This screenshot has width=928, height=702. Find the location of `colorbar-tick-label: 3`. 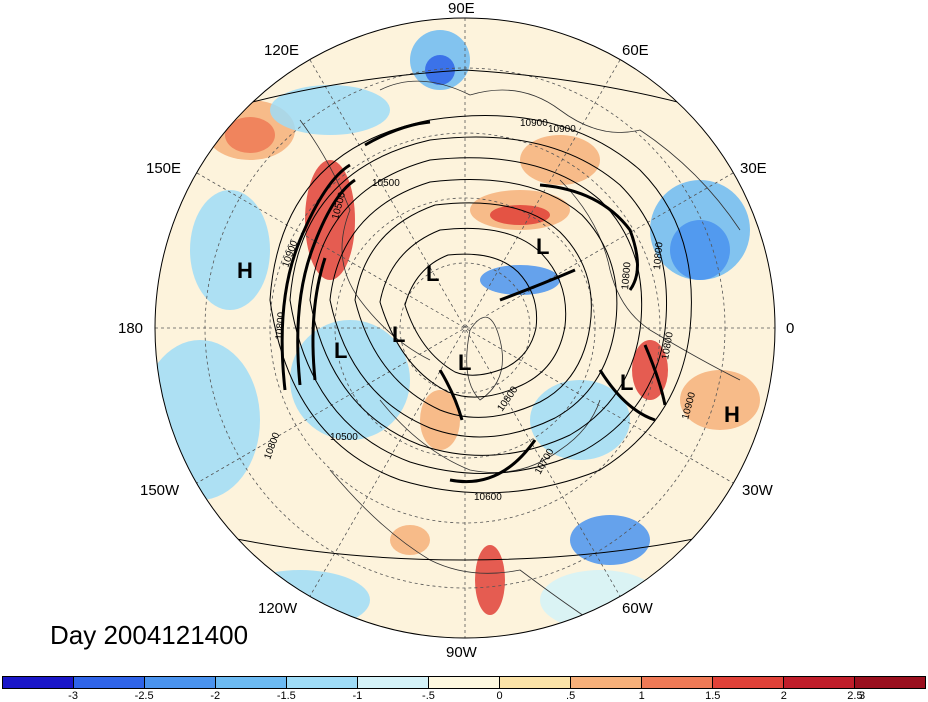

colorbar-tick-label: 3 is located at coordinates (862, 696).